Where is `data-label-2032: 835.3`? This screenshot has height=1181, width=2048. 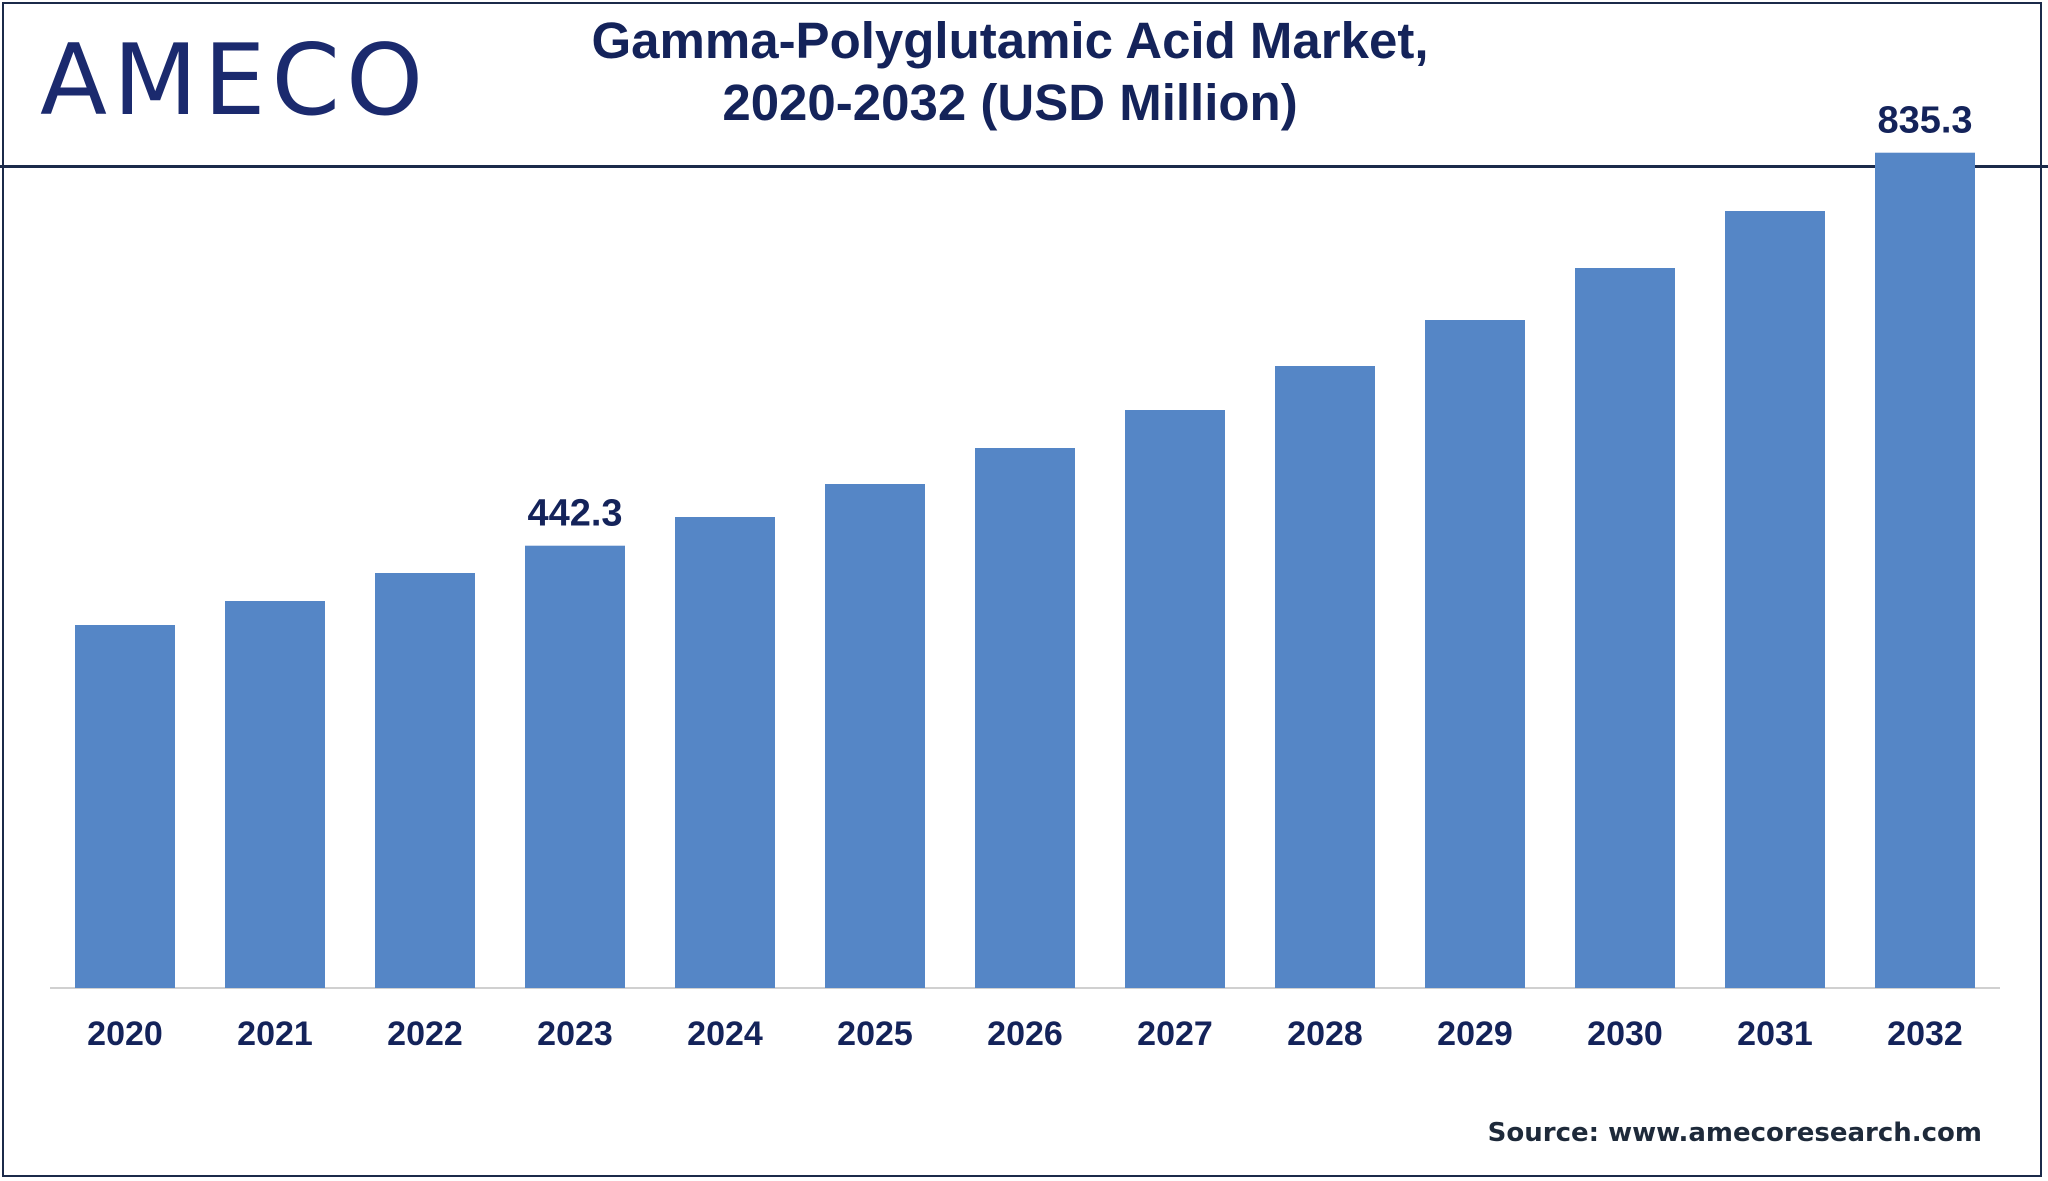 data-label-2032: 835.3 is located at coordinates (1924, 121).